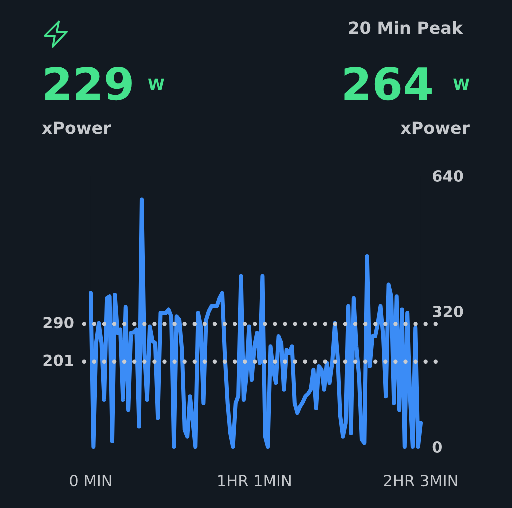 The height and width of the screenshot is (508, 512). Describe the element at coordinates (407, 27) in the screenshot. I see `text: 20 Min Peak` at that location.